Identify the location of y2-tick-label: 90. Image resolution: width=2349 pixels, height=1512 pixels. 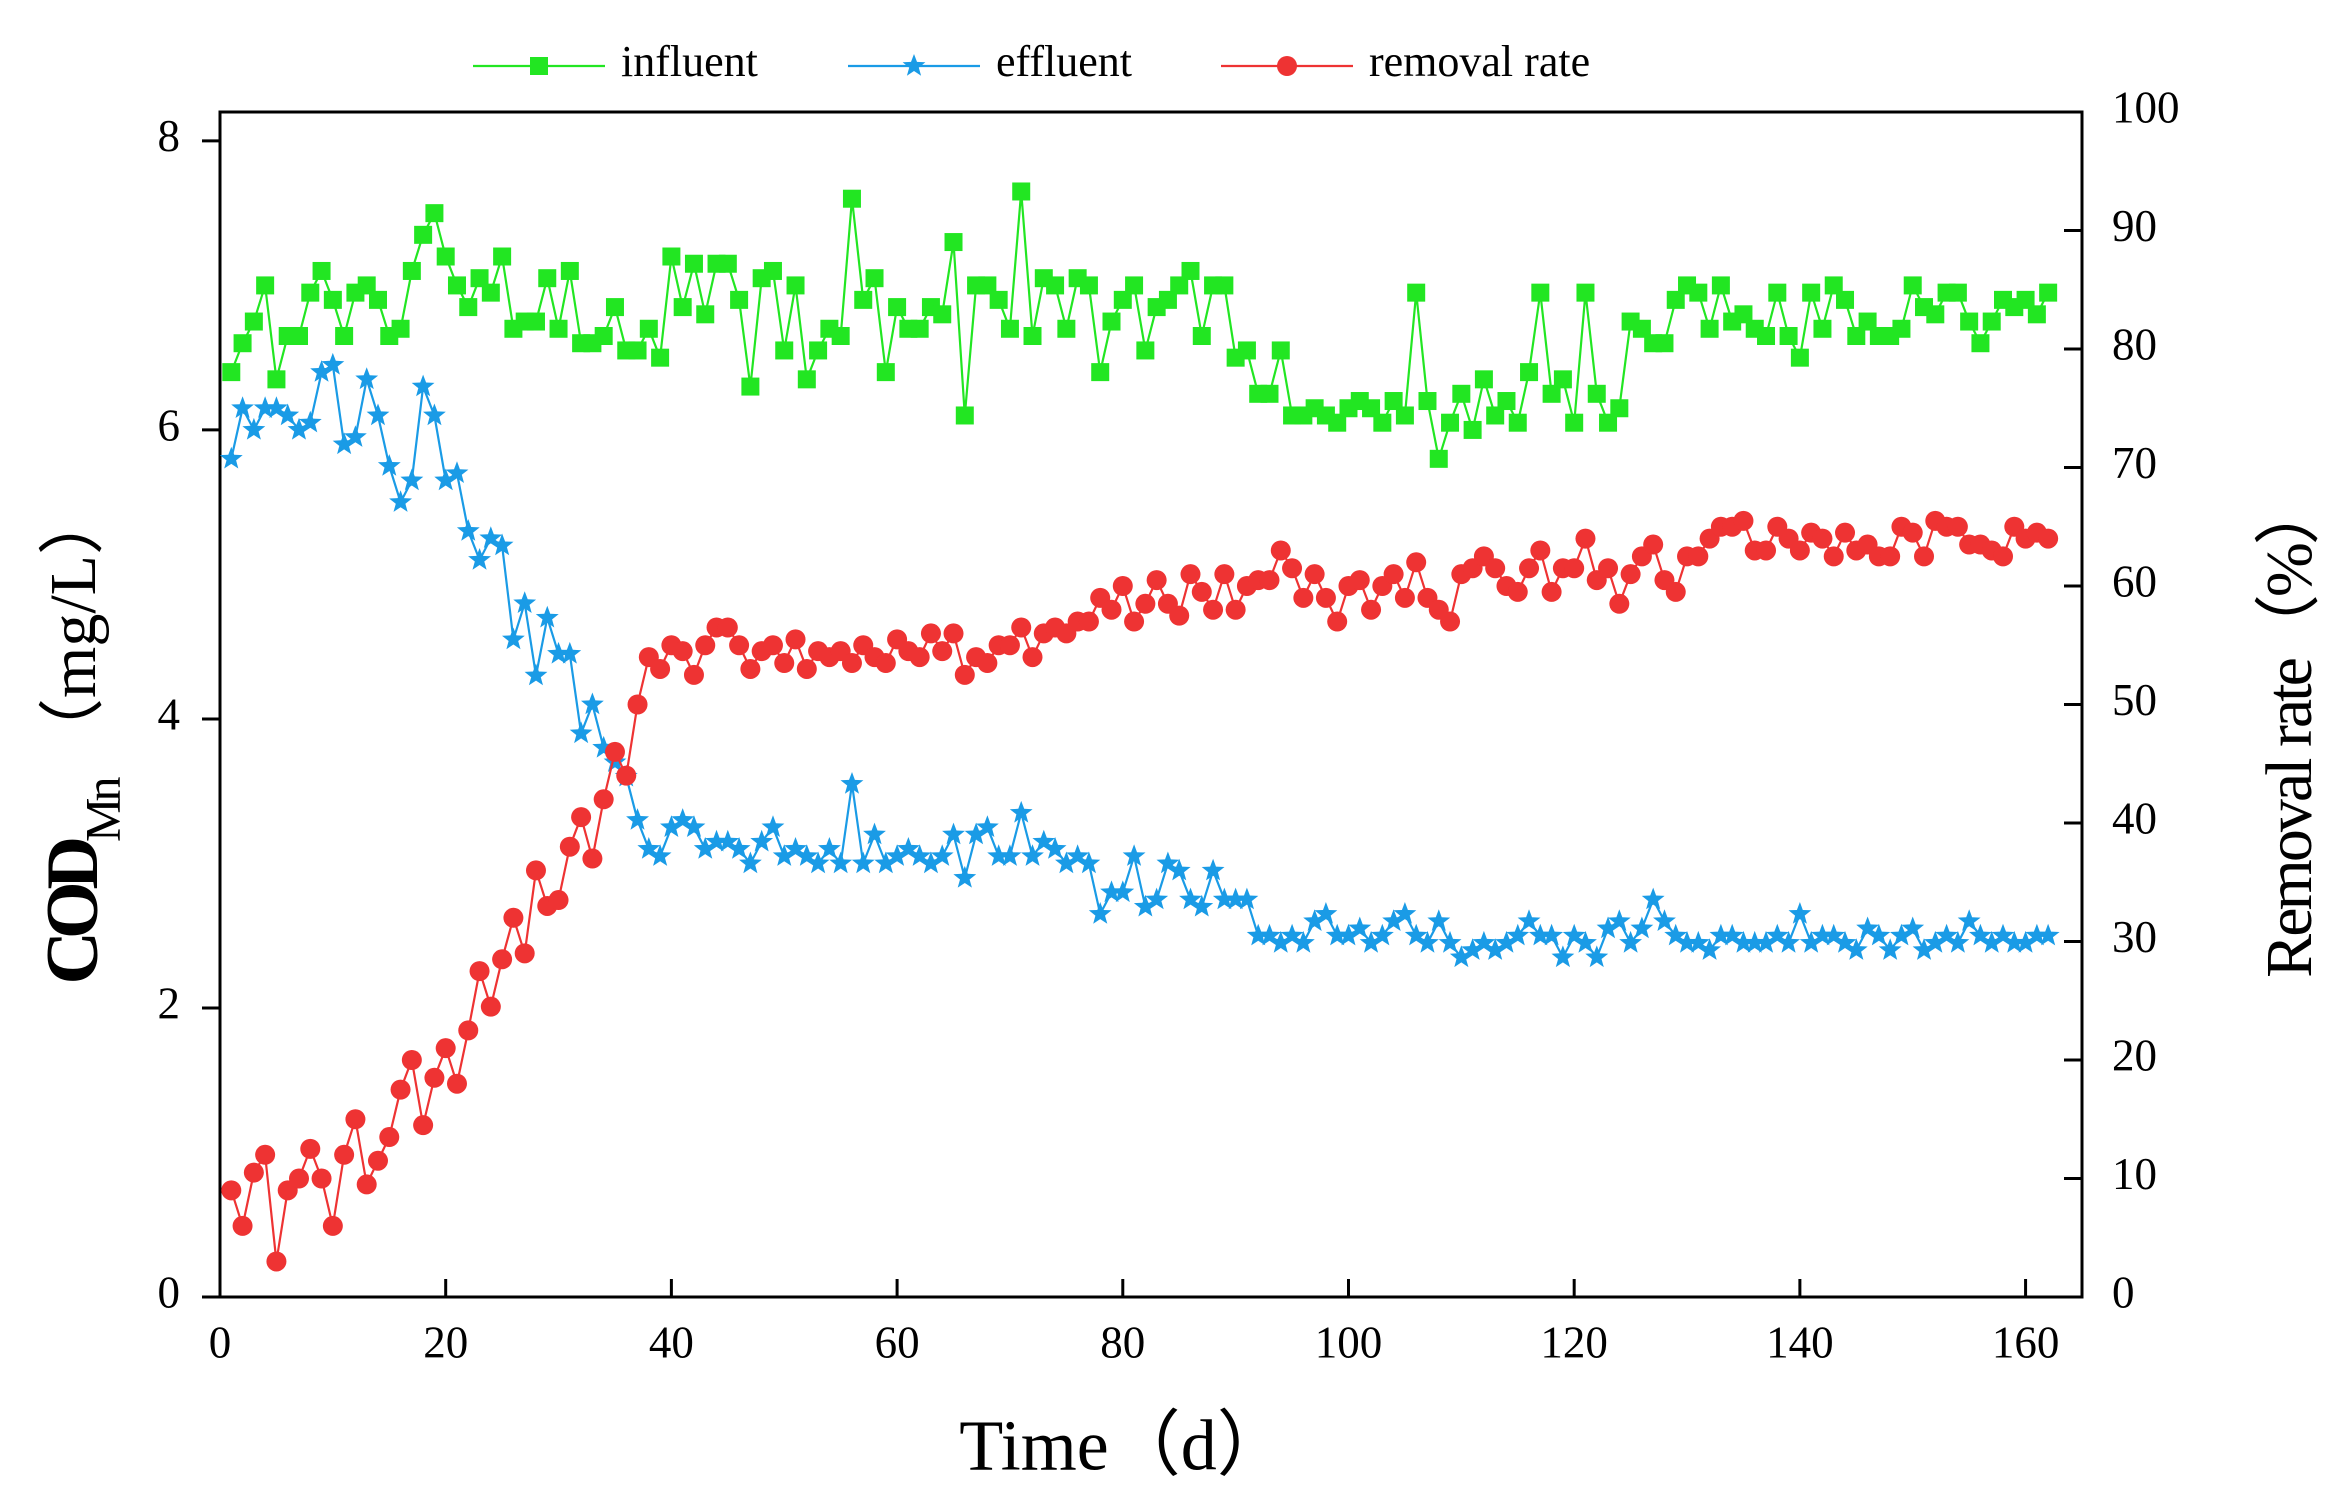
(2134, 226).